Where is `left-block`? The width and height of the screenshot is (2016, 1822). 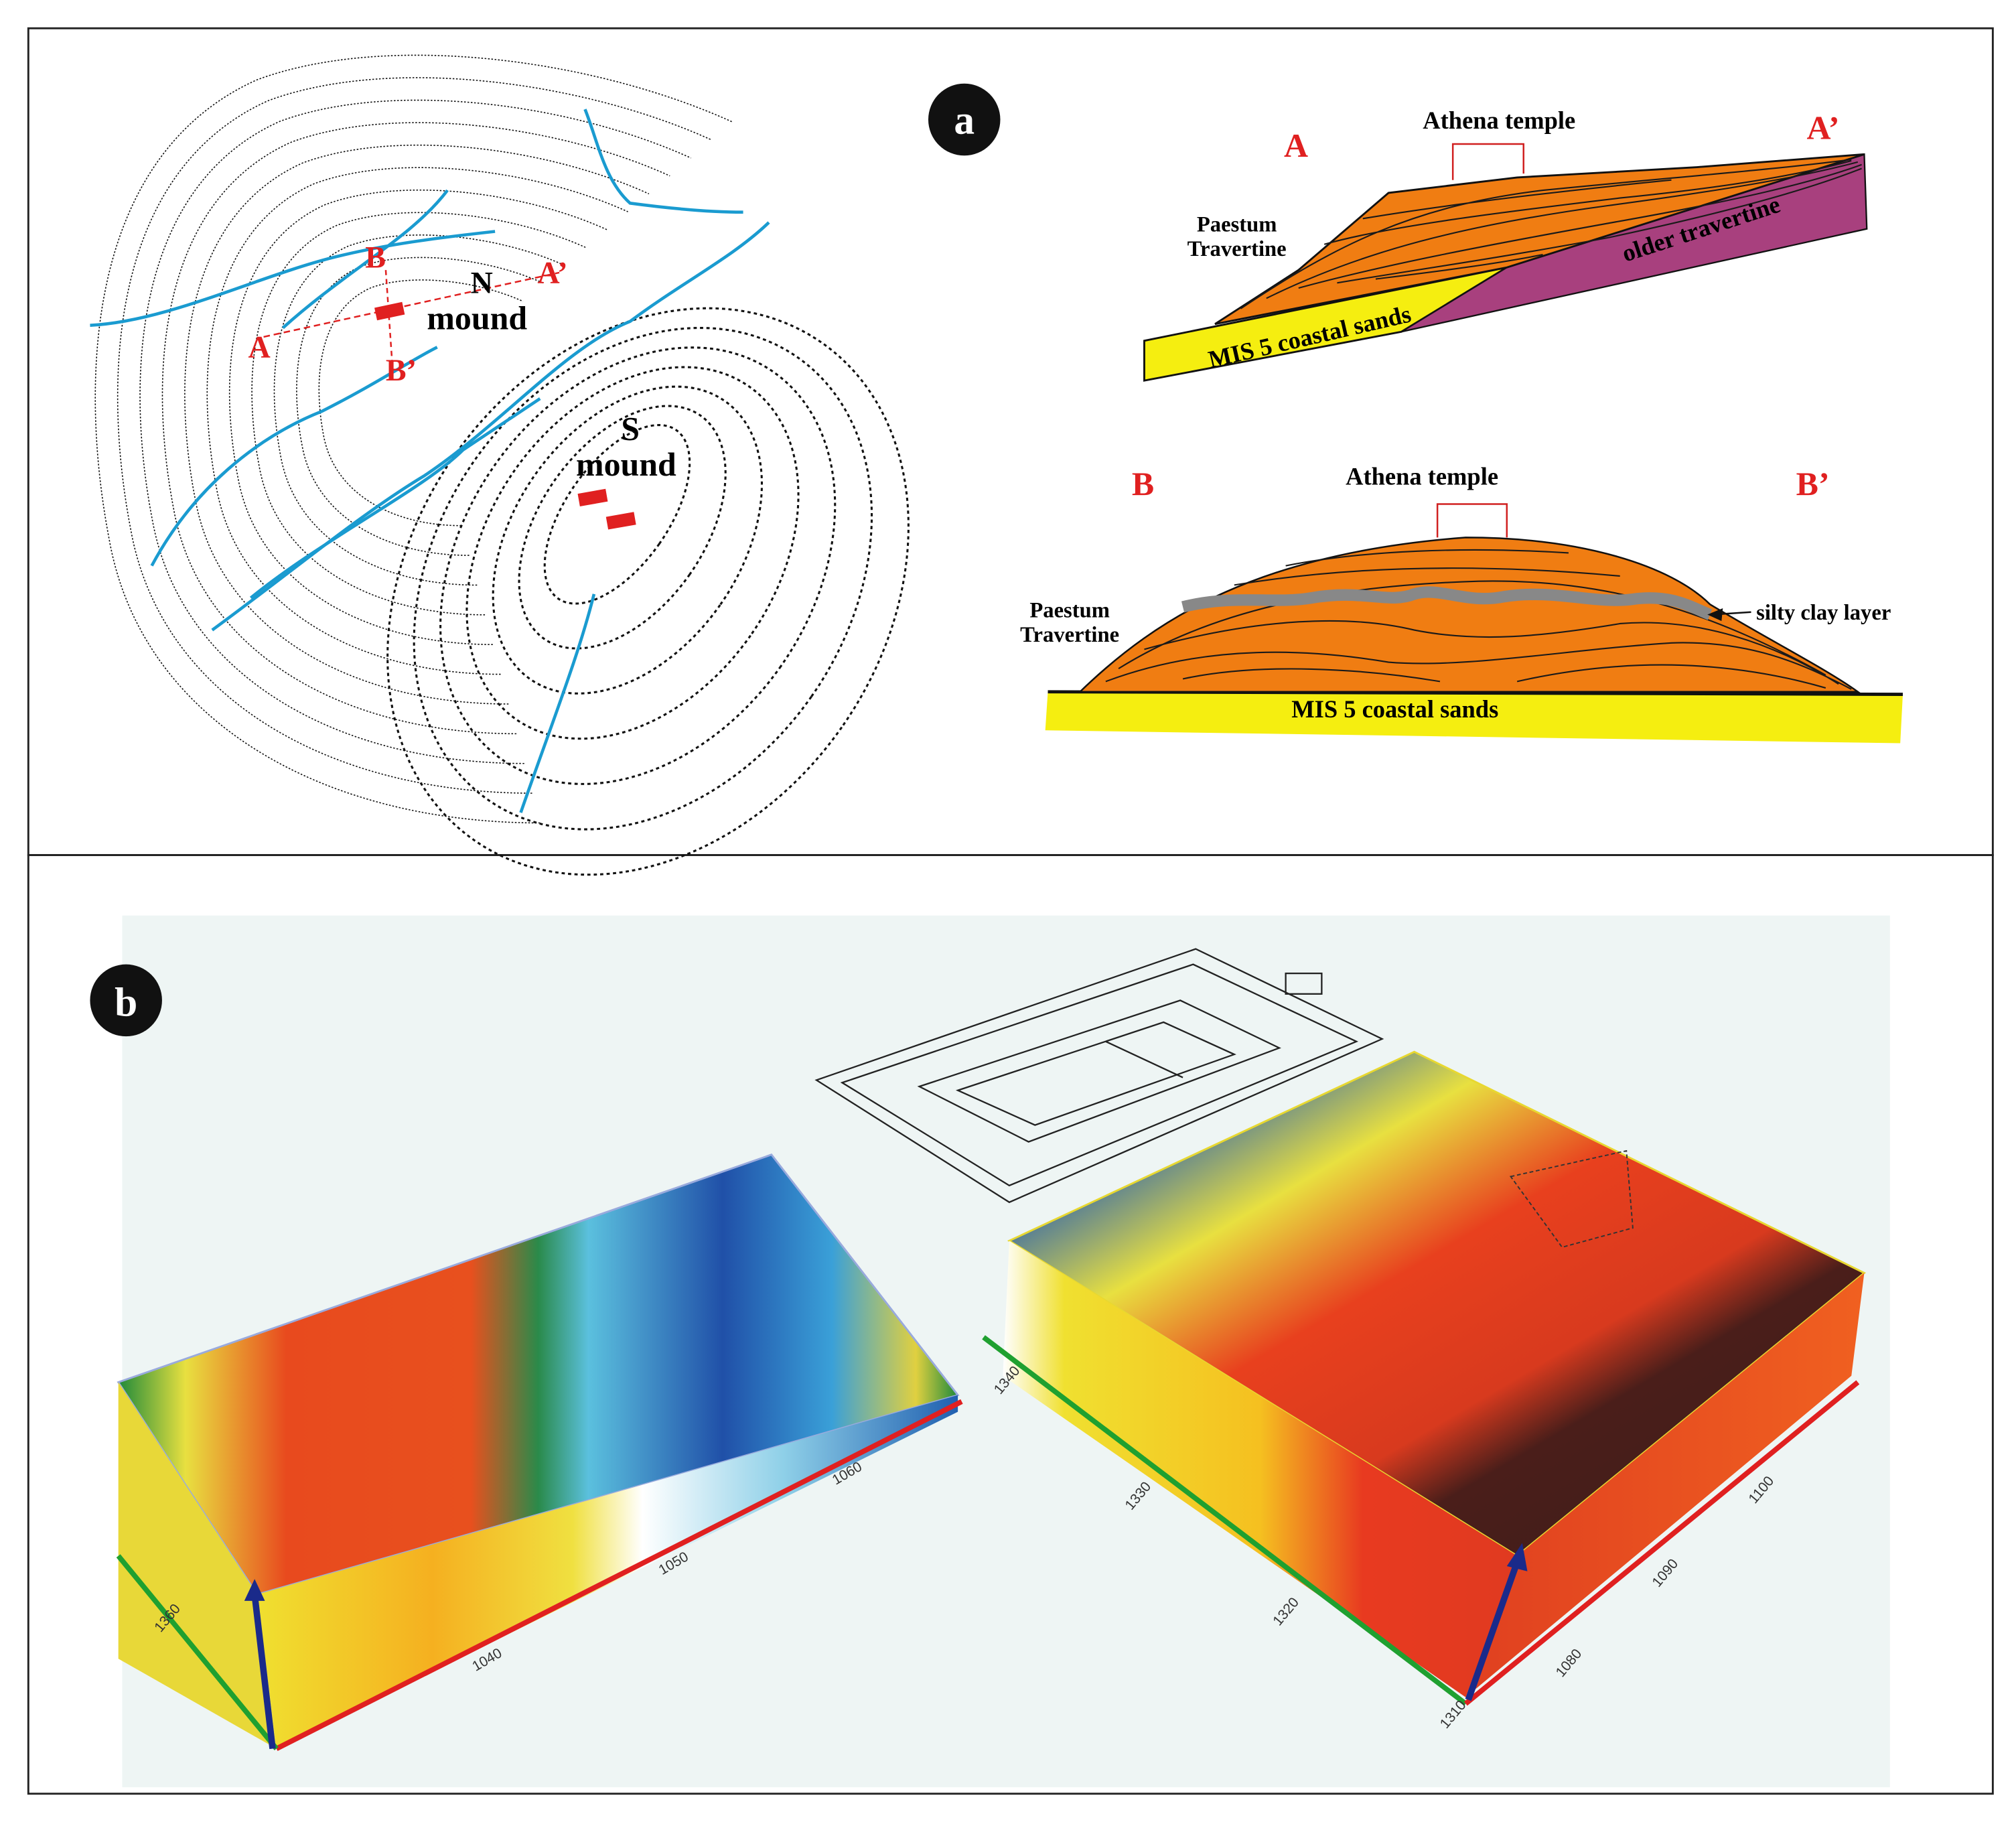 left-block is located at coordinates (539, 1452).